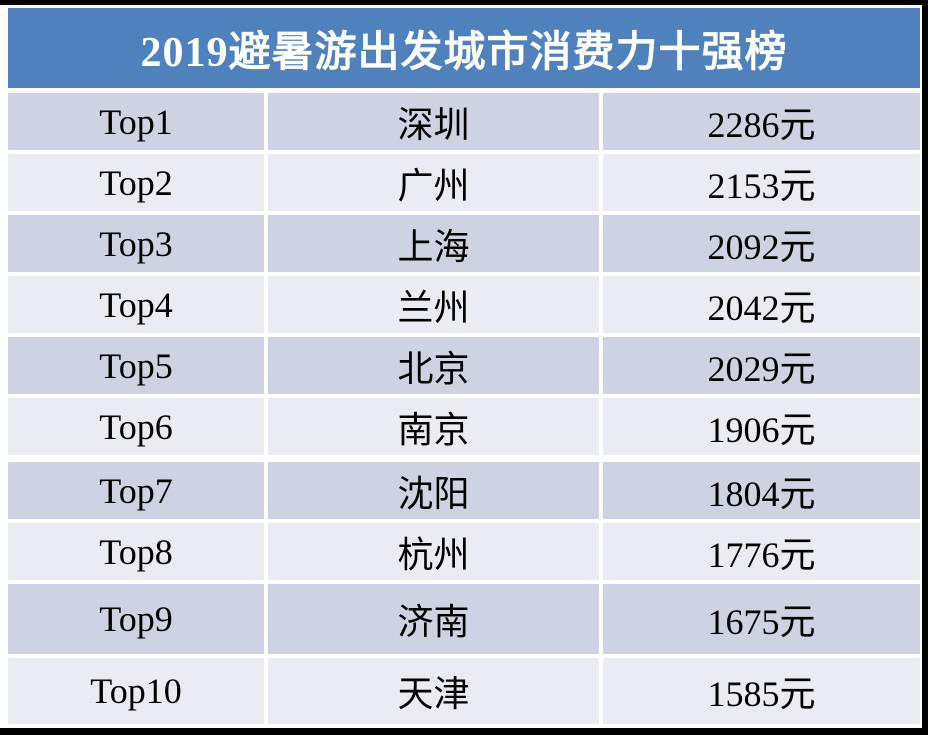 This screenshot has height=735, width=928. I want to click on table-row: Top3 上海 2092元, so click(464, 243).